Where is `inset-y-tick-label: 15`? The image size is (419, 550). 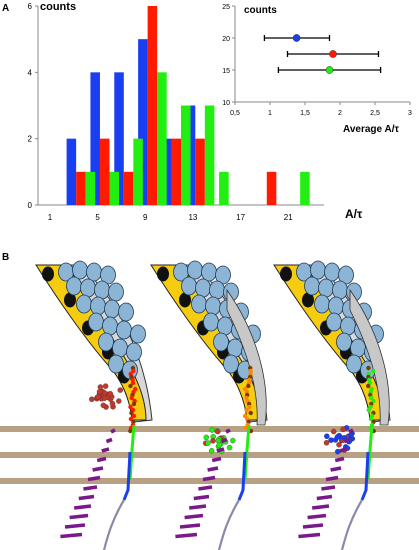
inset-y-tick-label: 15 is located at coordinates (226, 71).